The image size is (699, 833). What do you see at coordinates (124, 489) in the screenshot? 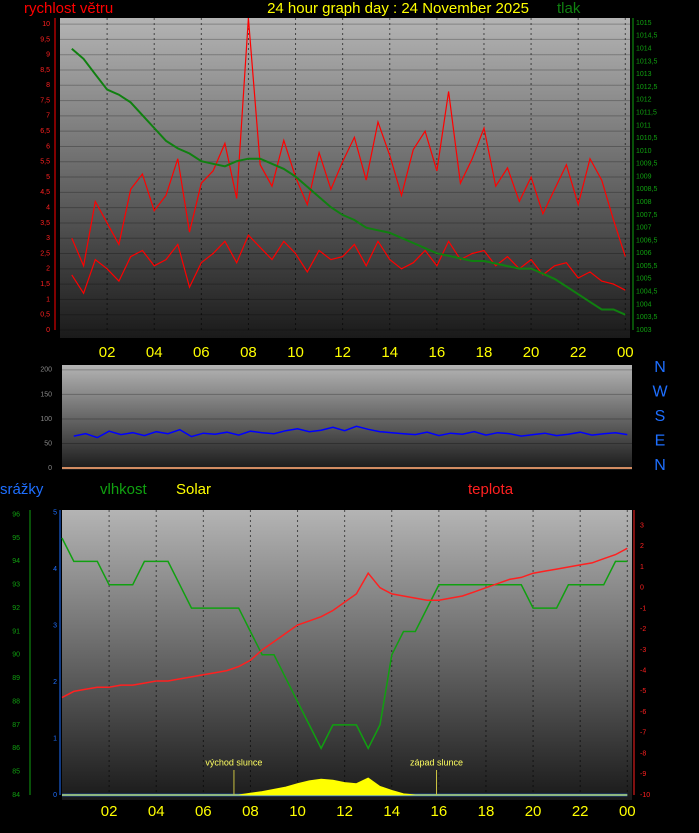
I see `legend-label: vlhkost` at bounding box center [124, 489].